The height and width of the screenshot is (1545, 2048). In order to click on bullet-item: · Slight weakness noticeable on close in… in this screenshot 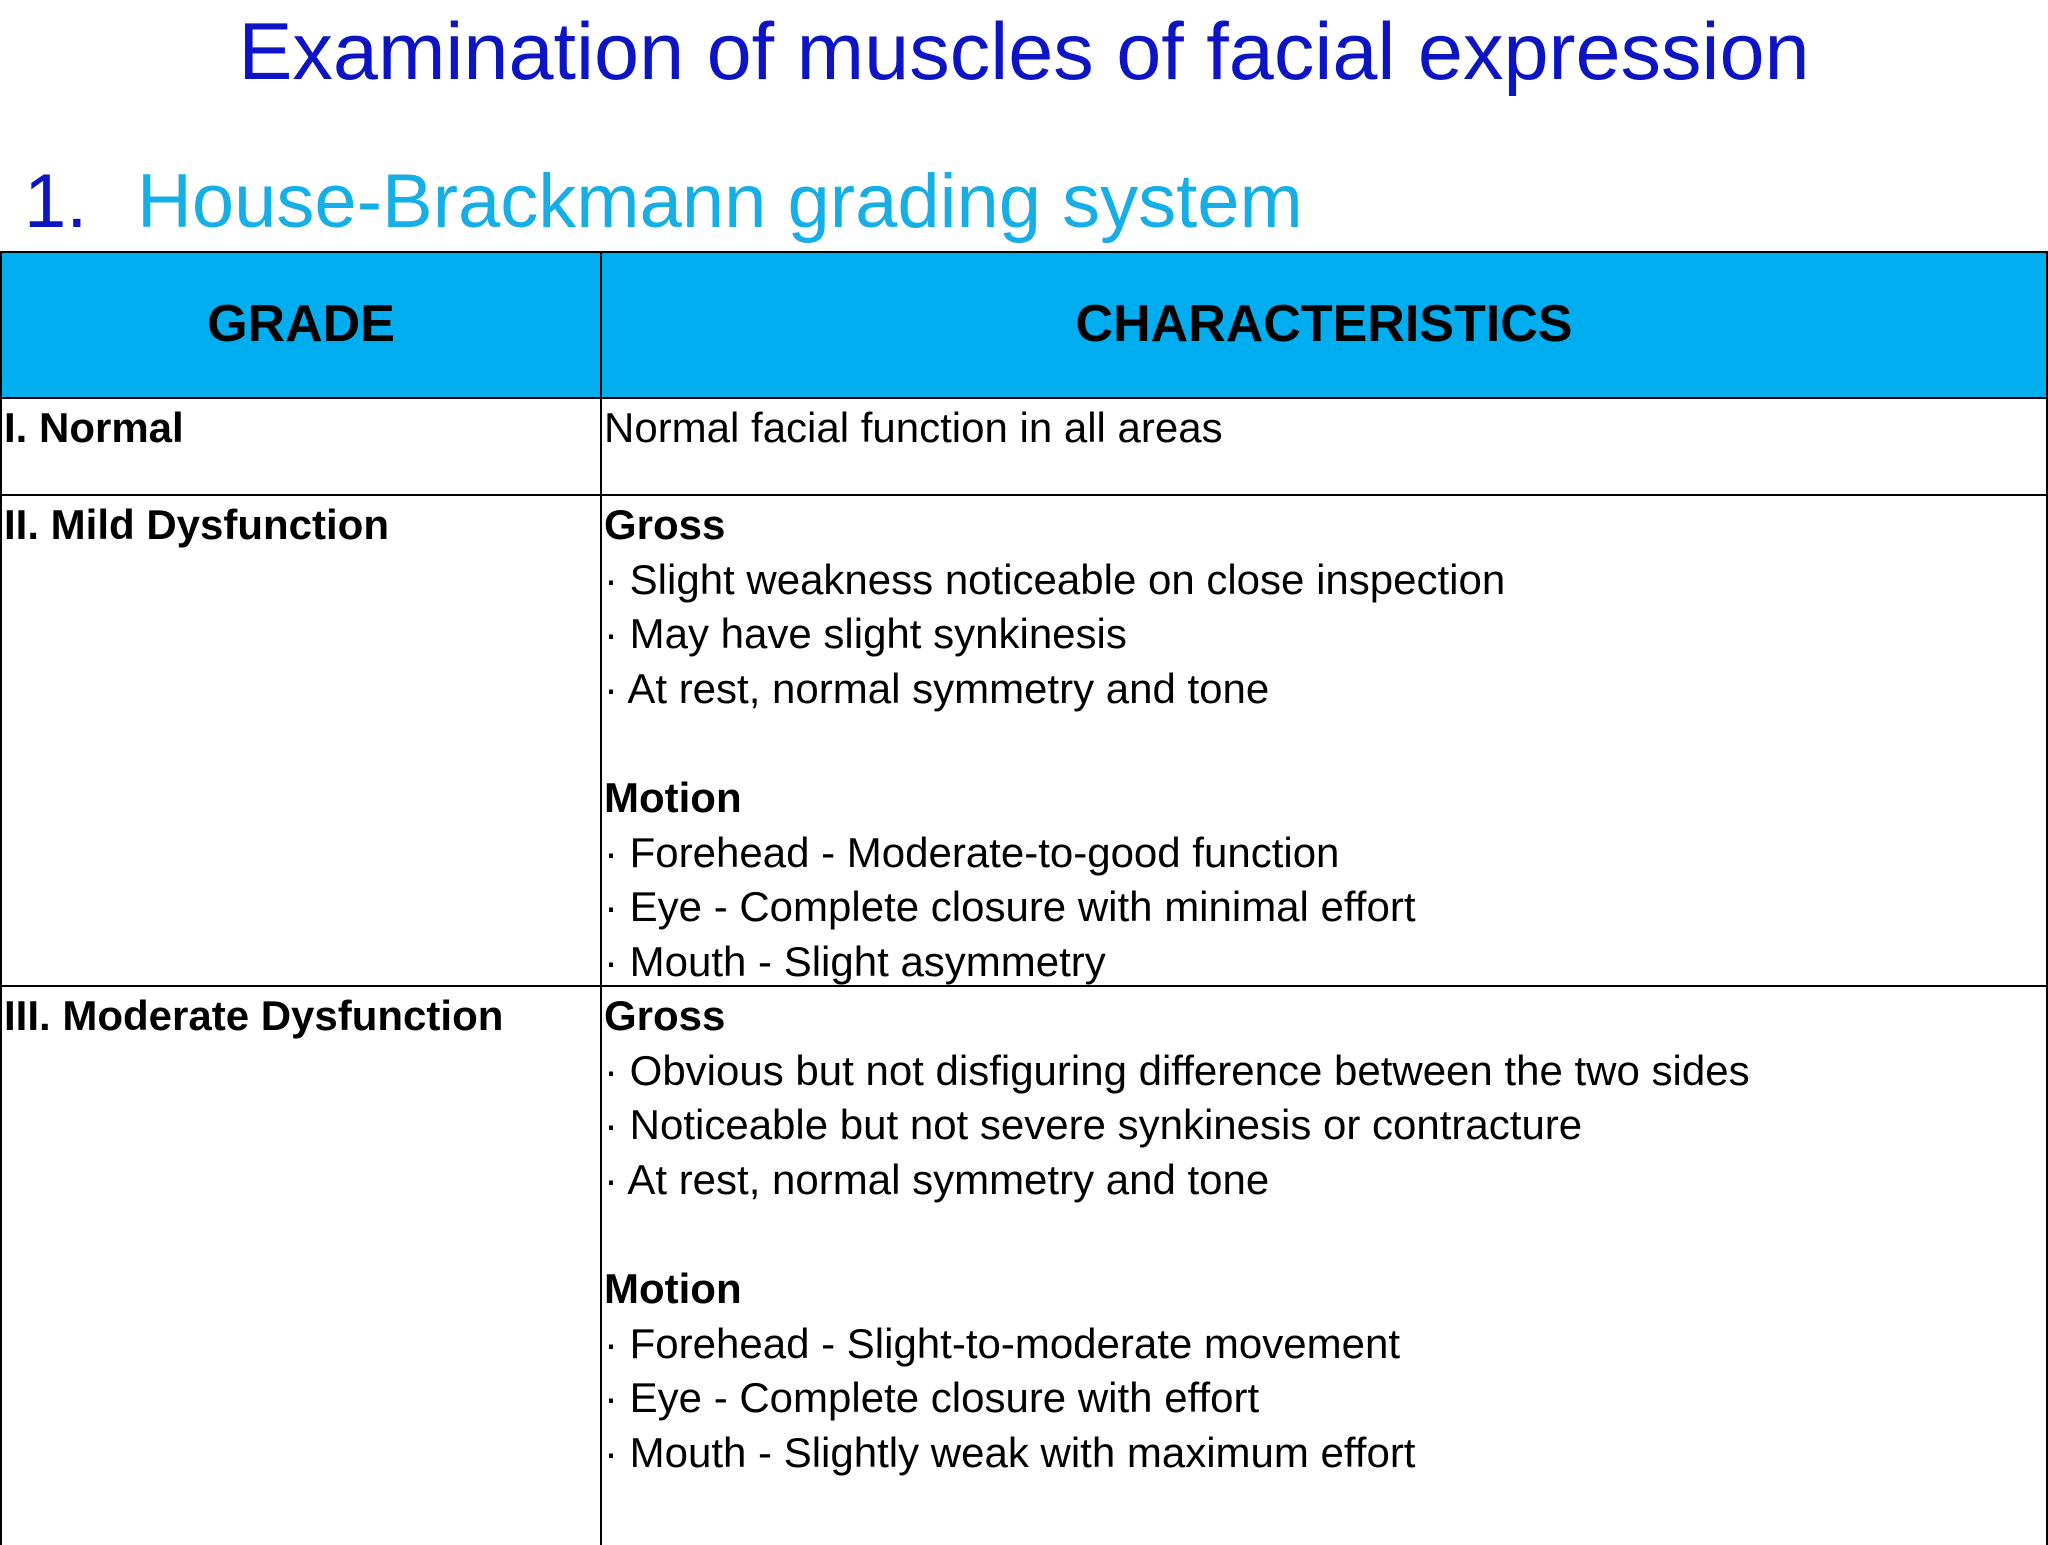, I will do `click(1055, 579)`.